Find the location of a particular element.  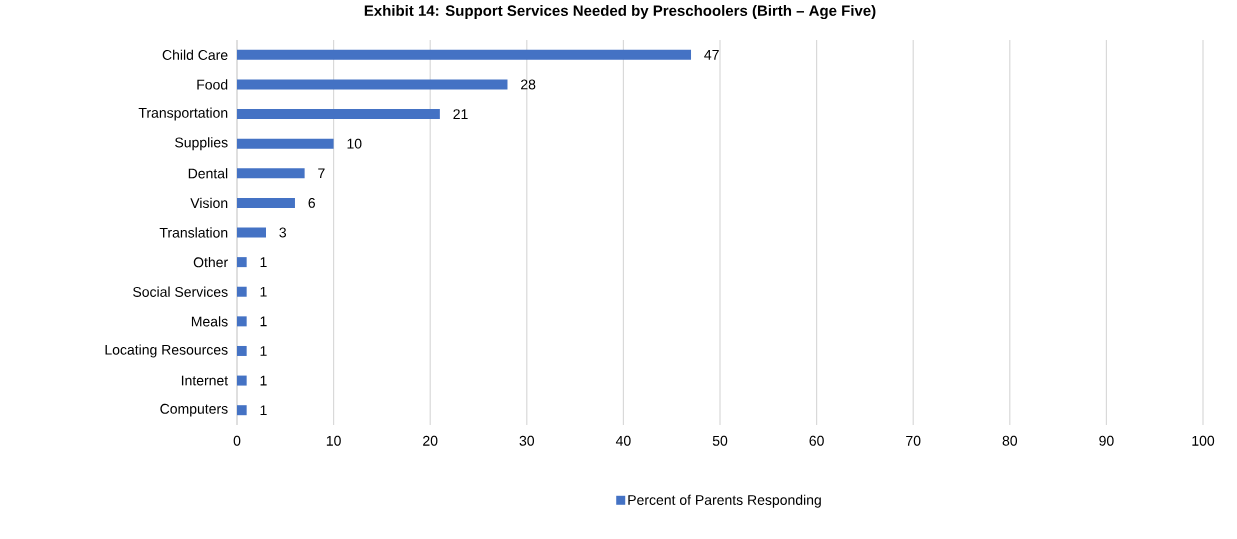

x-tick-label: 80 is located at coordinates (1010, 440).